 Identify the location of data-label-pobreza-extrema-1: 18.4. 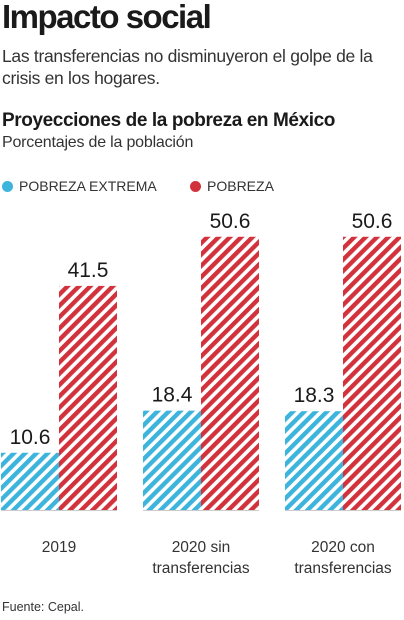
(172, 395).